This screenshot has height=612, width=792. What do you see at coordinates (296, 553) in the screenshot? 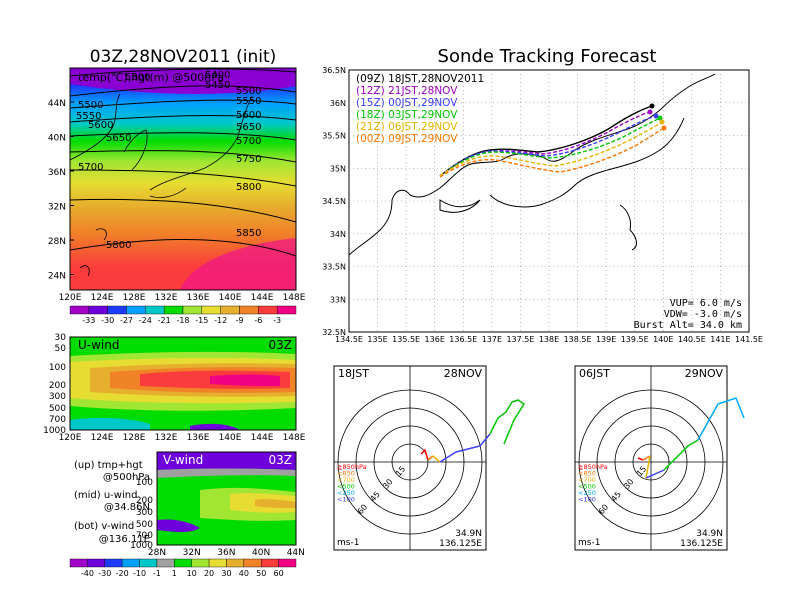
I see `vwind-lat-label: 44N` at bounding box center [296, 553].